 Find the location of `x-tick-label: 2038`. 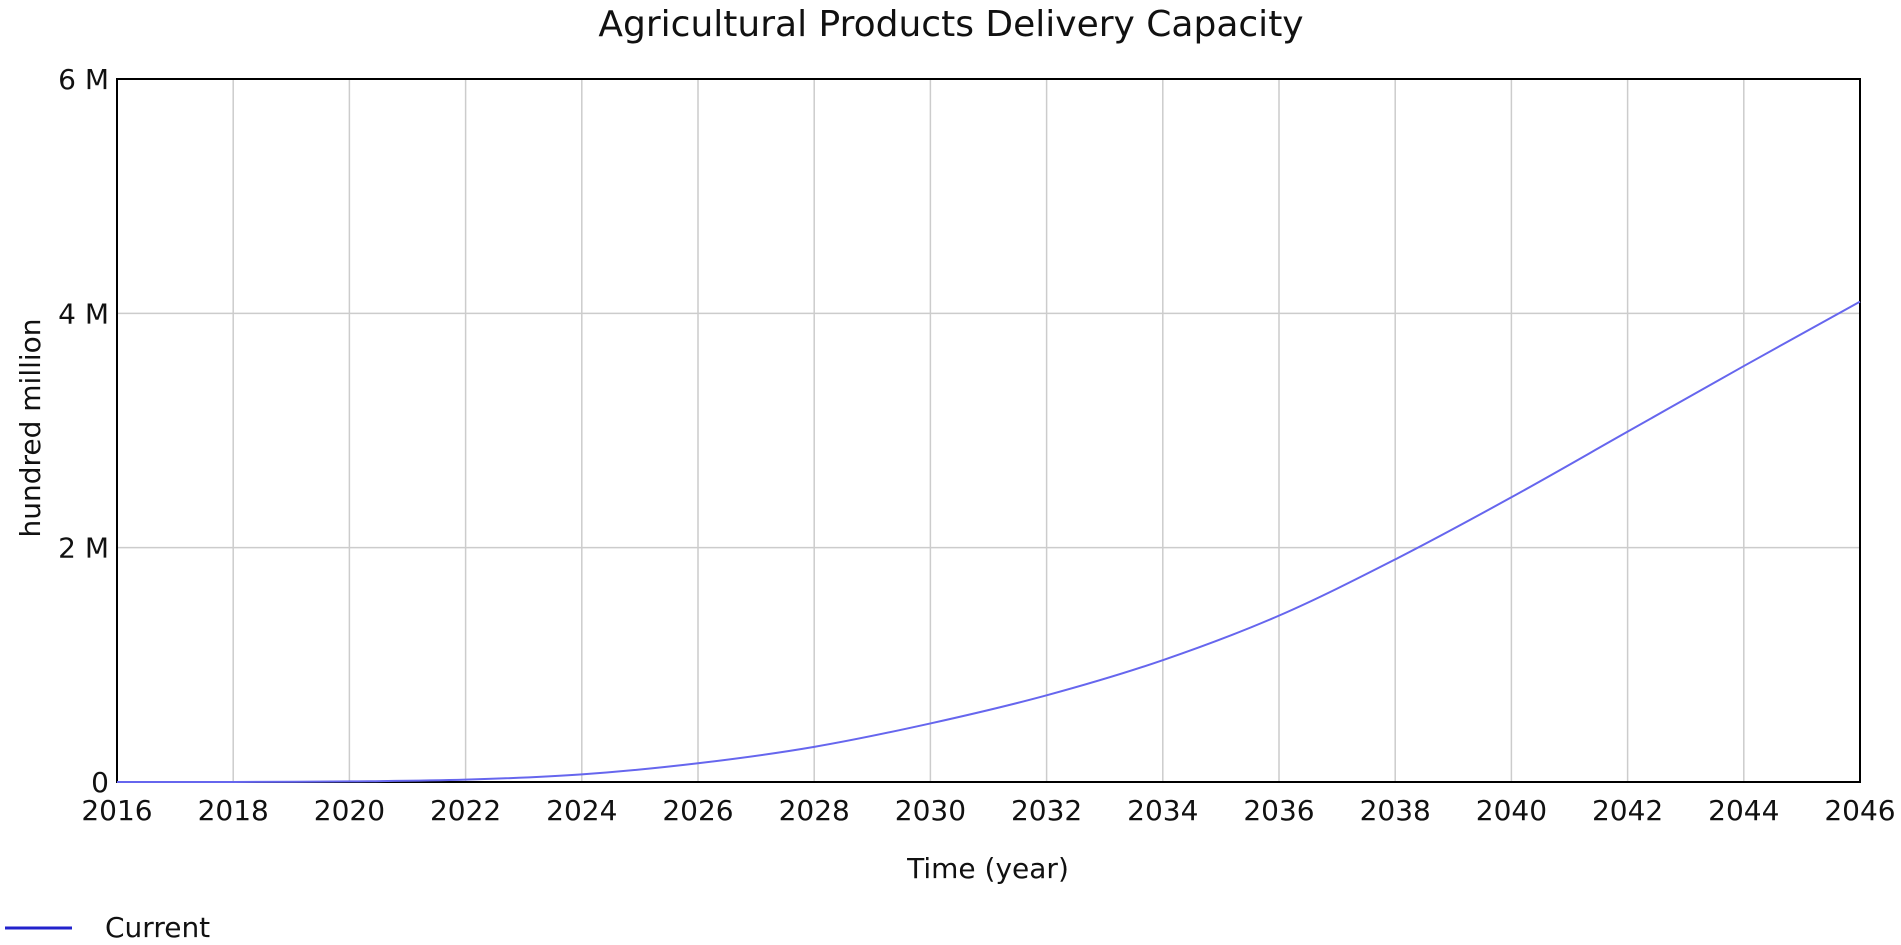

x-tick-label: 2038 is located at coordinates (1395, 810).